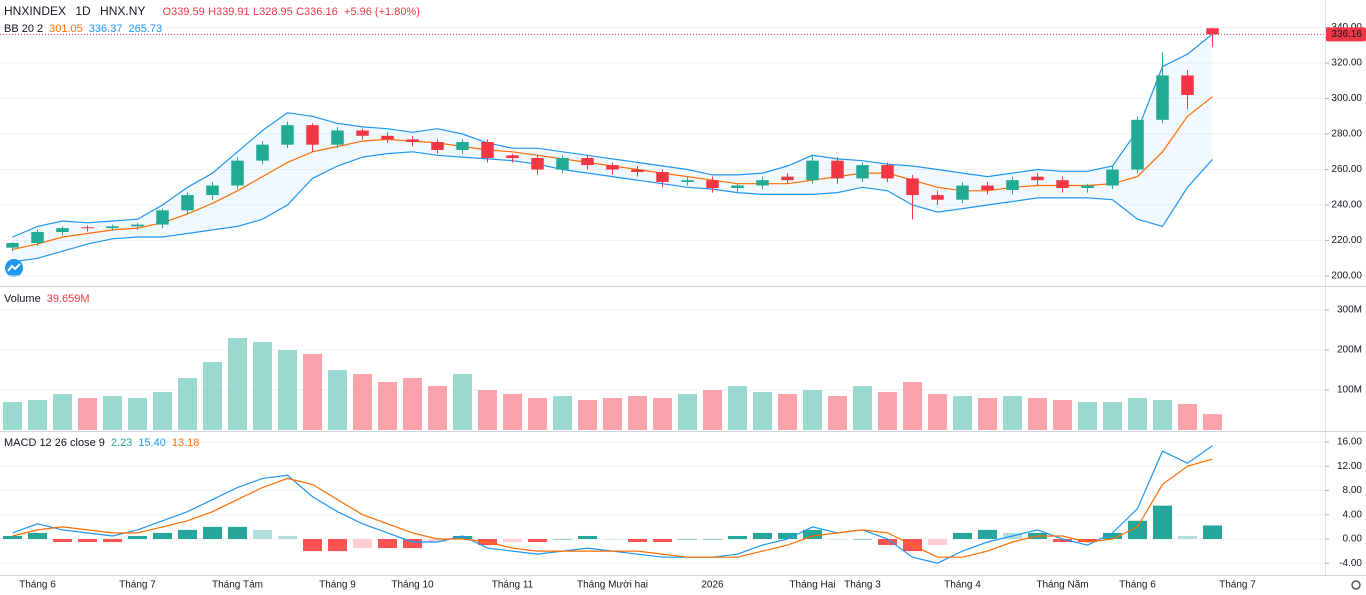  What do you see at coordinates (184, 12) in the screenshot?
I see `ohlc-open: O339.59` at bounding box center [184, 12].